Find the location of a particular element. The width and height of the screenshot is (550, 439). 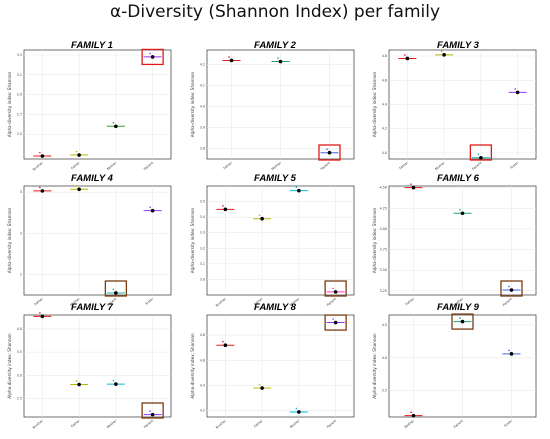

y-tick-label: 4.6 is located at coordinates (384, 80).